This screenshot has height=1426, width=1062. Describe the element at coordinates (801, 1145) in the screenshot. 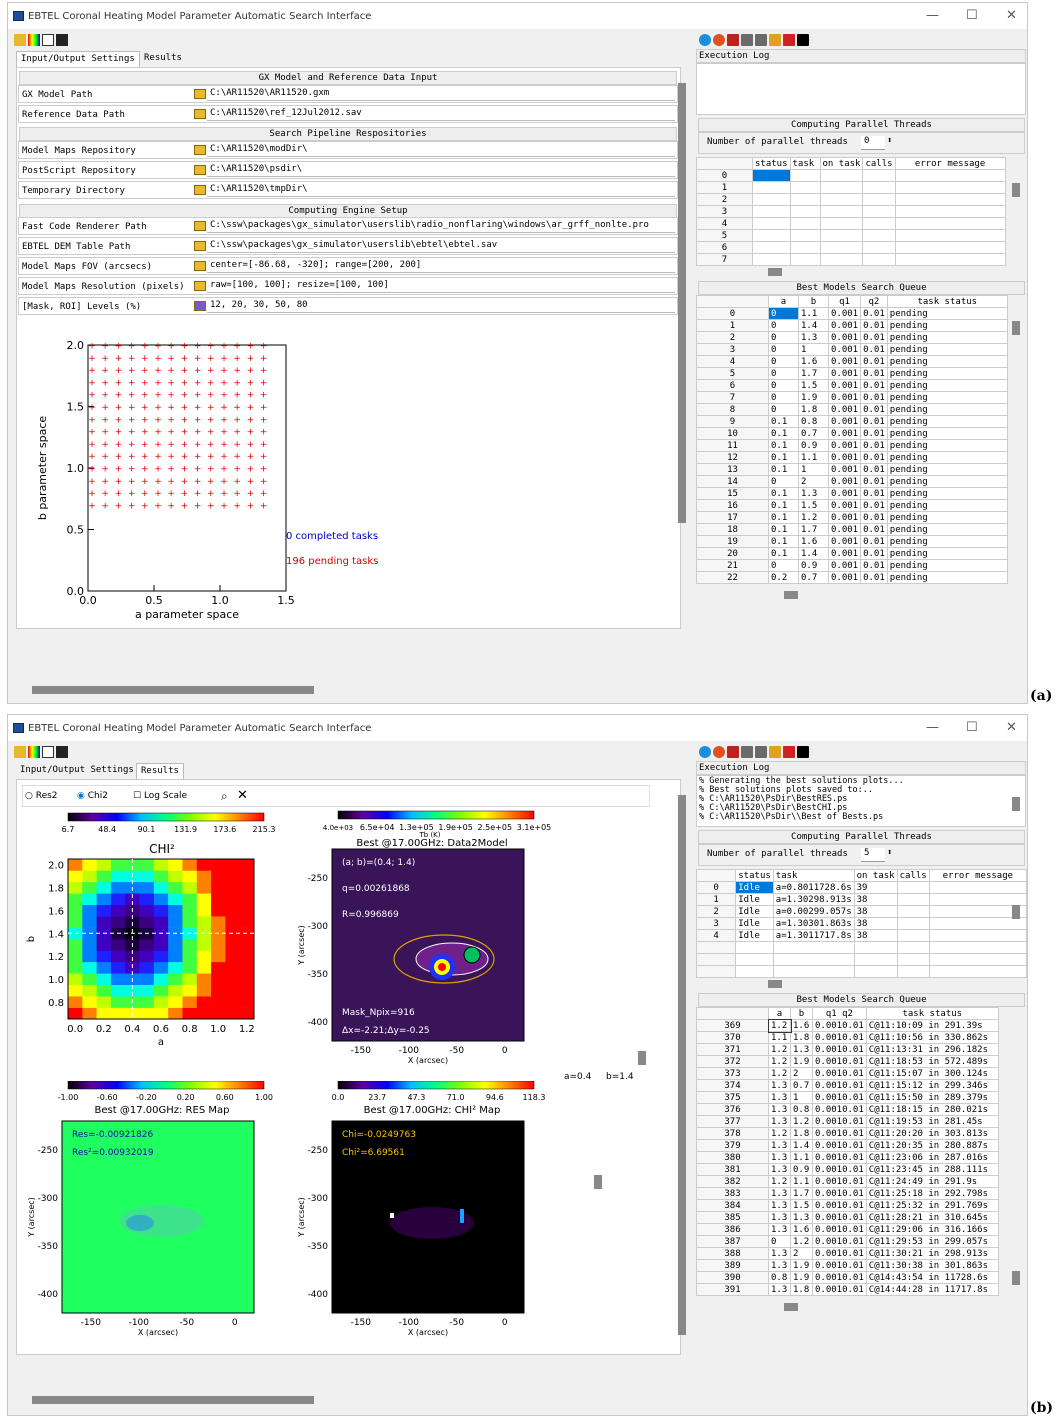

I see `table-cell: 1.4` at that location.